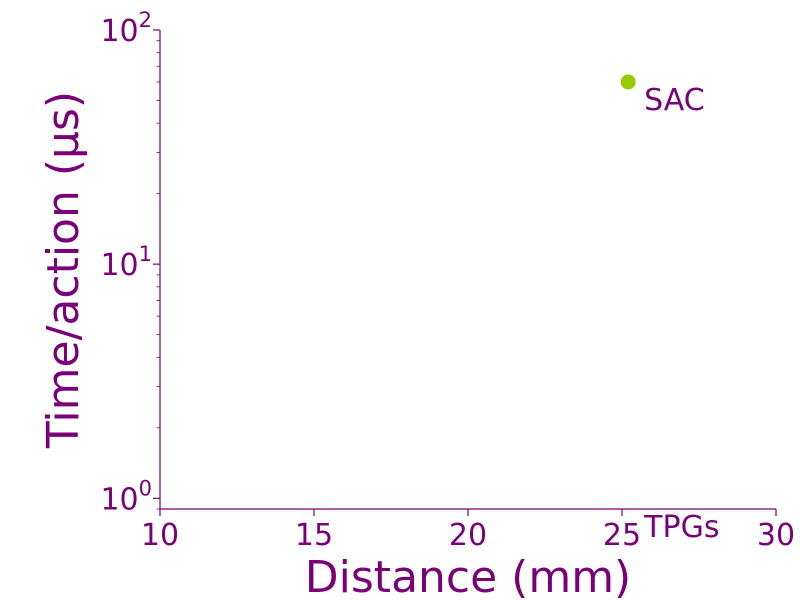 Image resolution: width=800 pixels, height=600 pixels. I want to click on data-points, so click(628, 82).